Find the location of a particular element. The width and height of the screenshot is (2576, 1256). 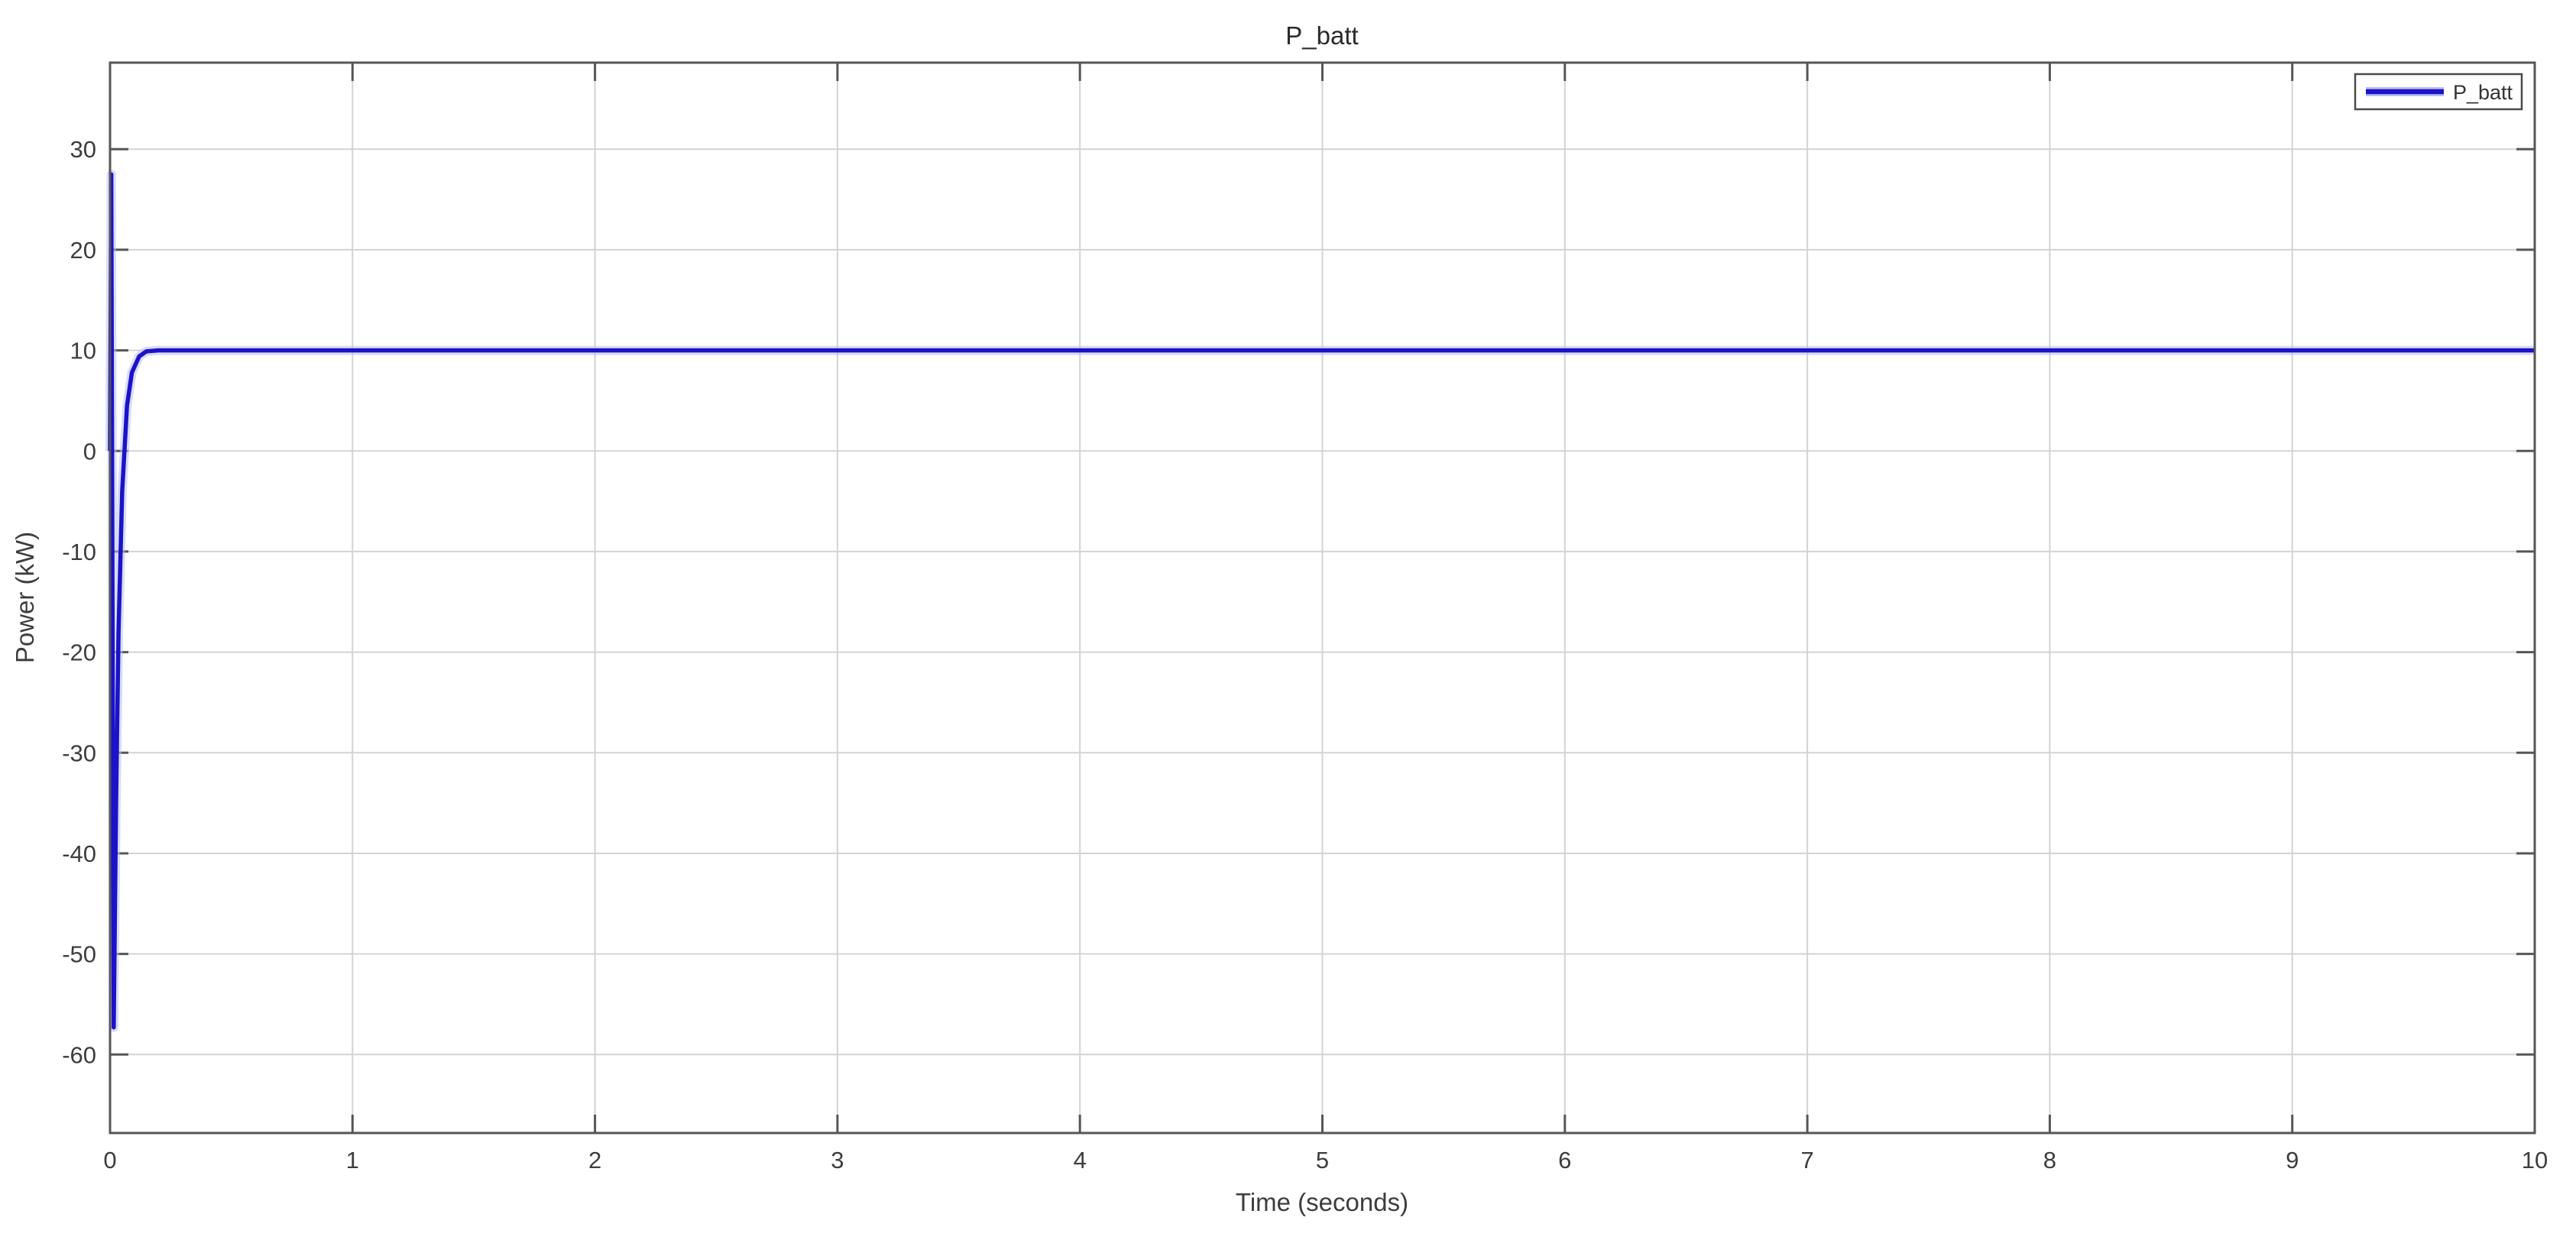

x-tick-label: 1 is located at coordinates (352, 1160).